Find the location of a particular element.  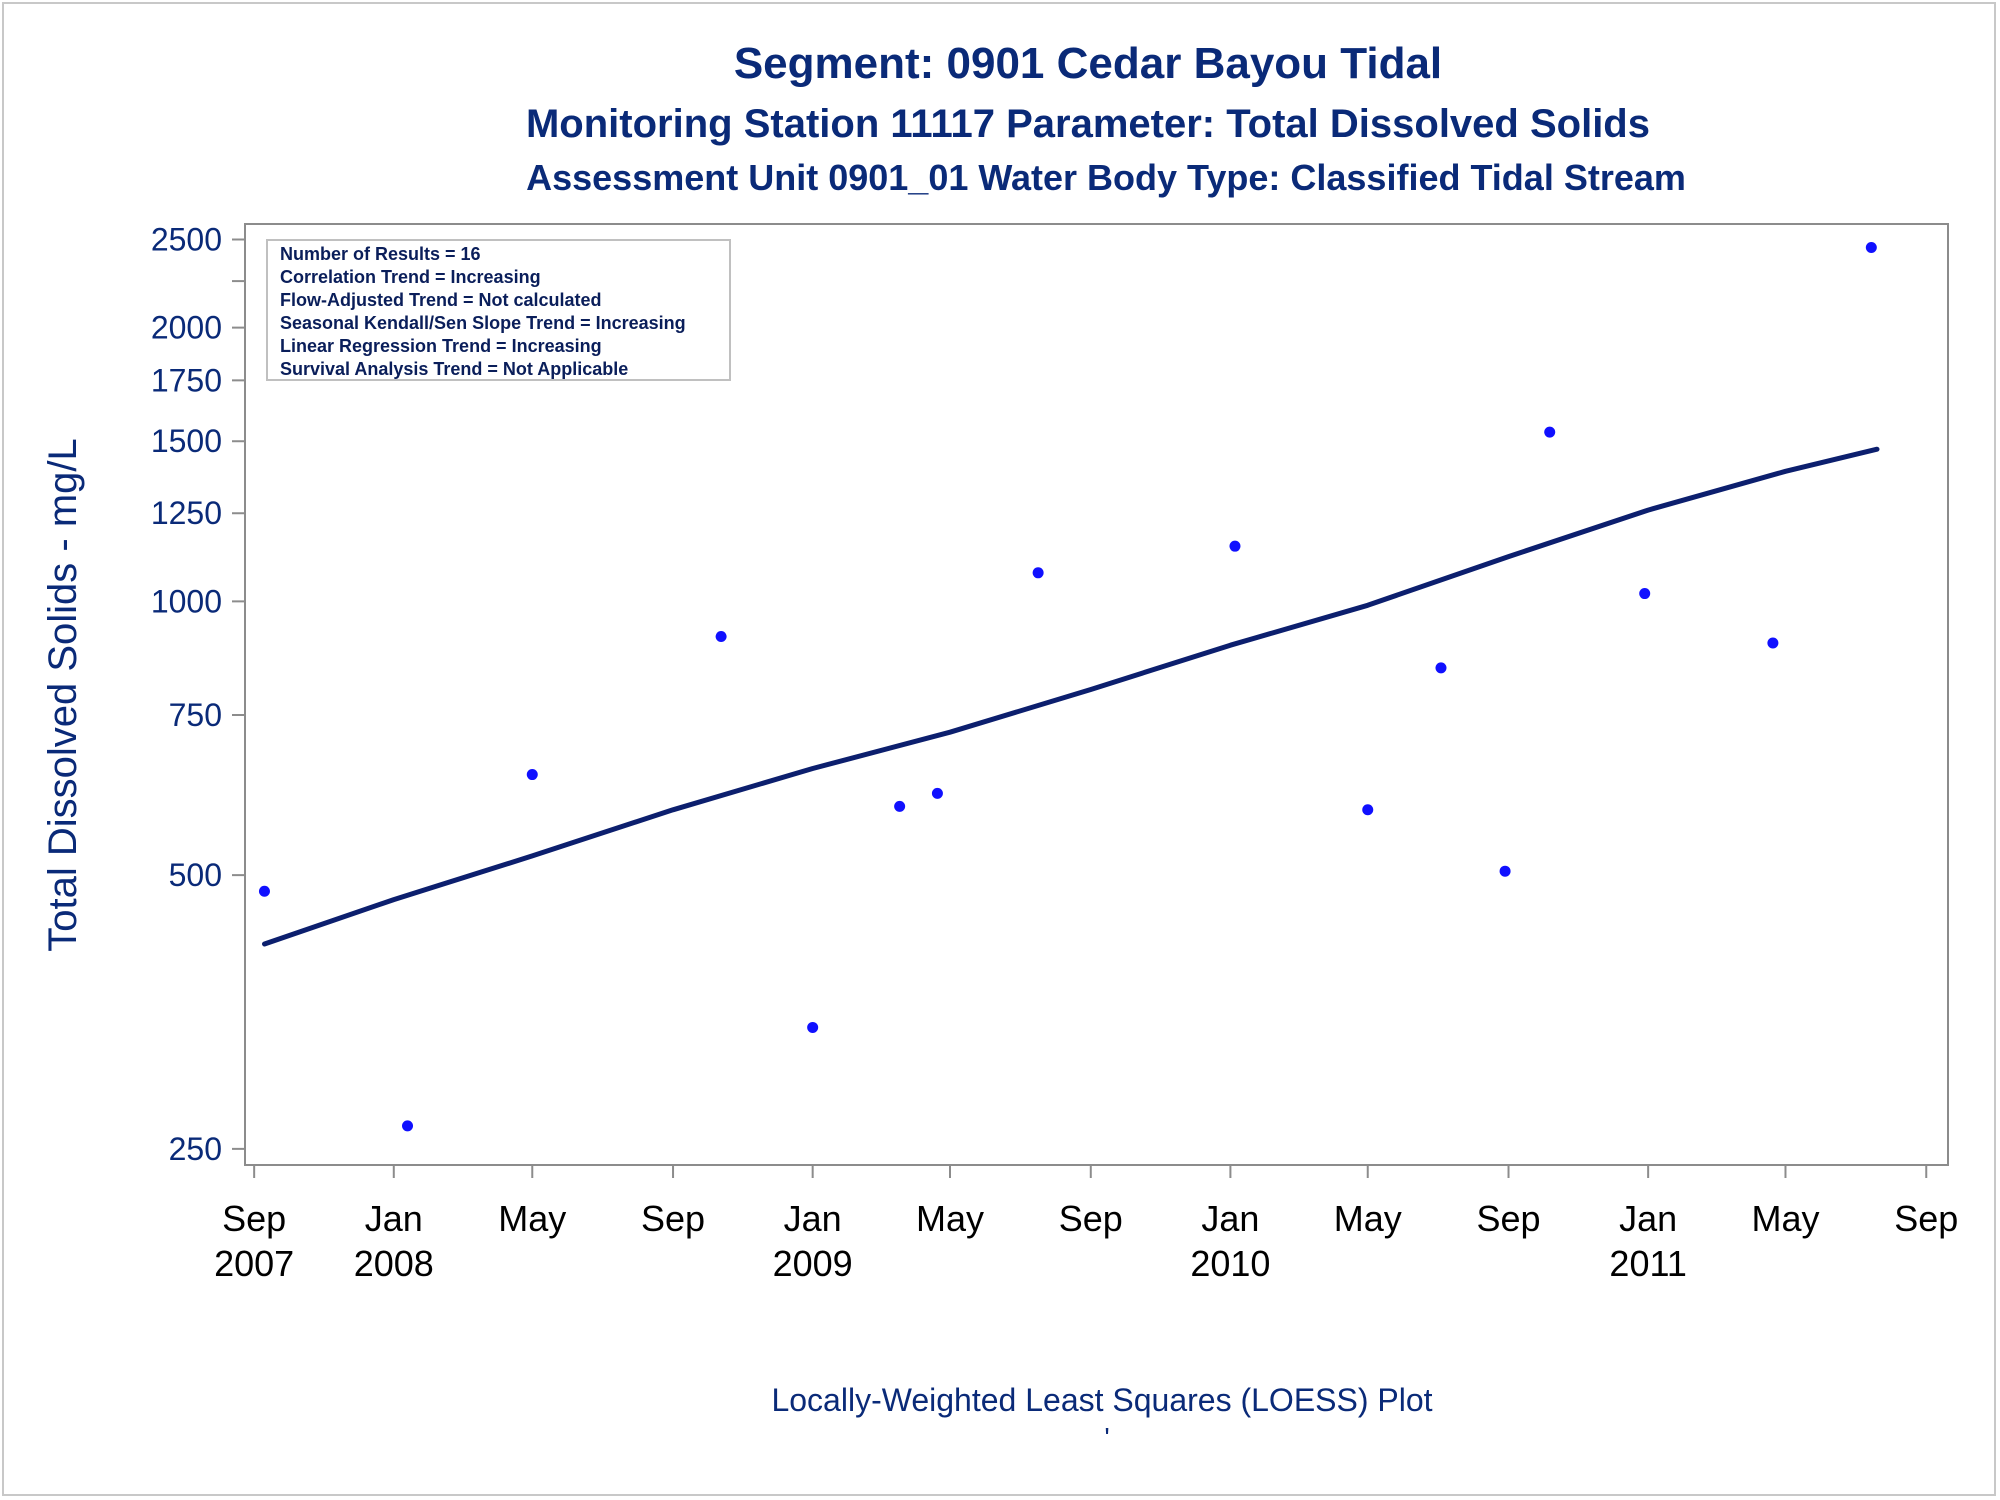

legend-line: Survival Analysis Trend = Not Applicable is located at coordinates (454, 369).